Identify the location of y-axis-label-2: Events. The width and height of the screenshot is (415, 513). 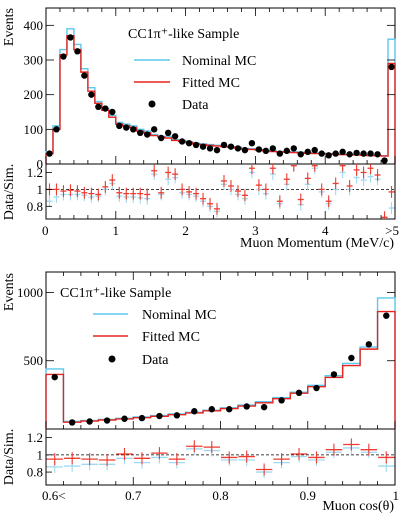
(9, 292).